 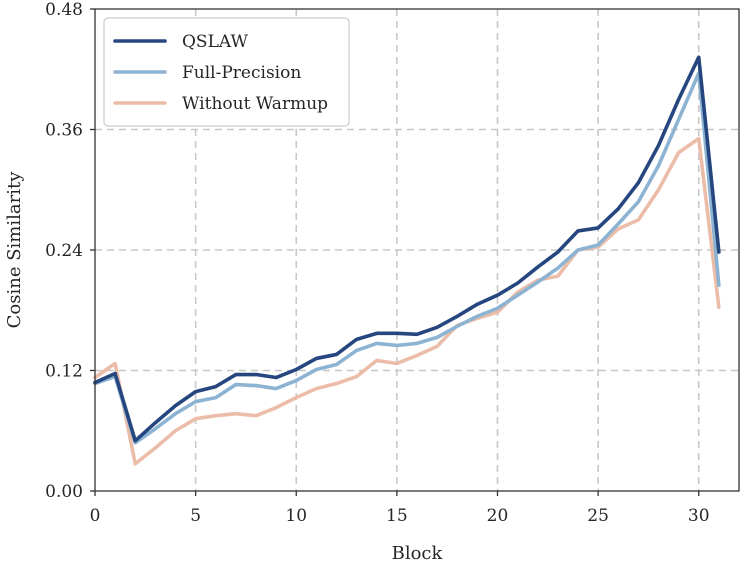 I want to click on legend-label: Full-Precision, so click(x=241, y=73).